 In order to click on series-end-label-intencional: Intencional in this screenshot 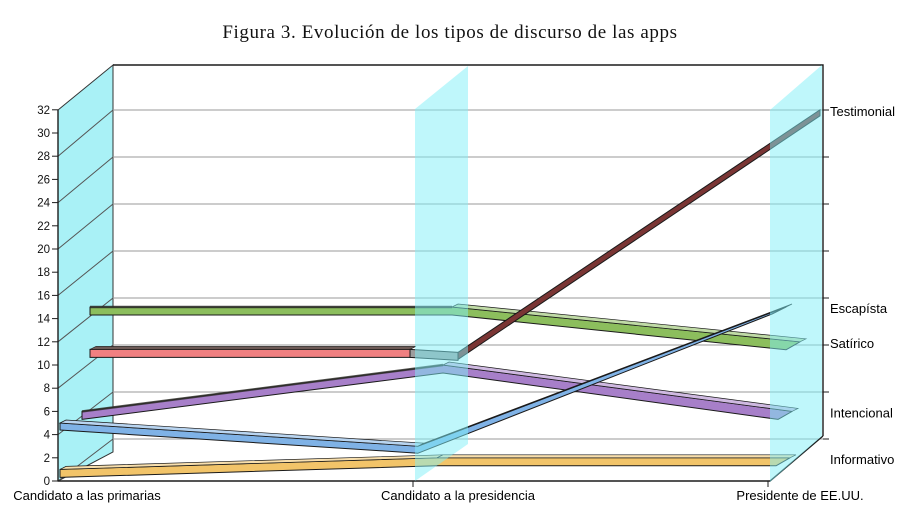, I will do `click(861, 412)`.